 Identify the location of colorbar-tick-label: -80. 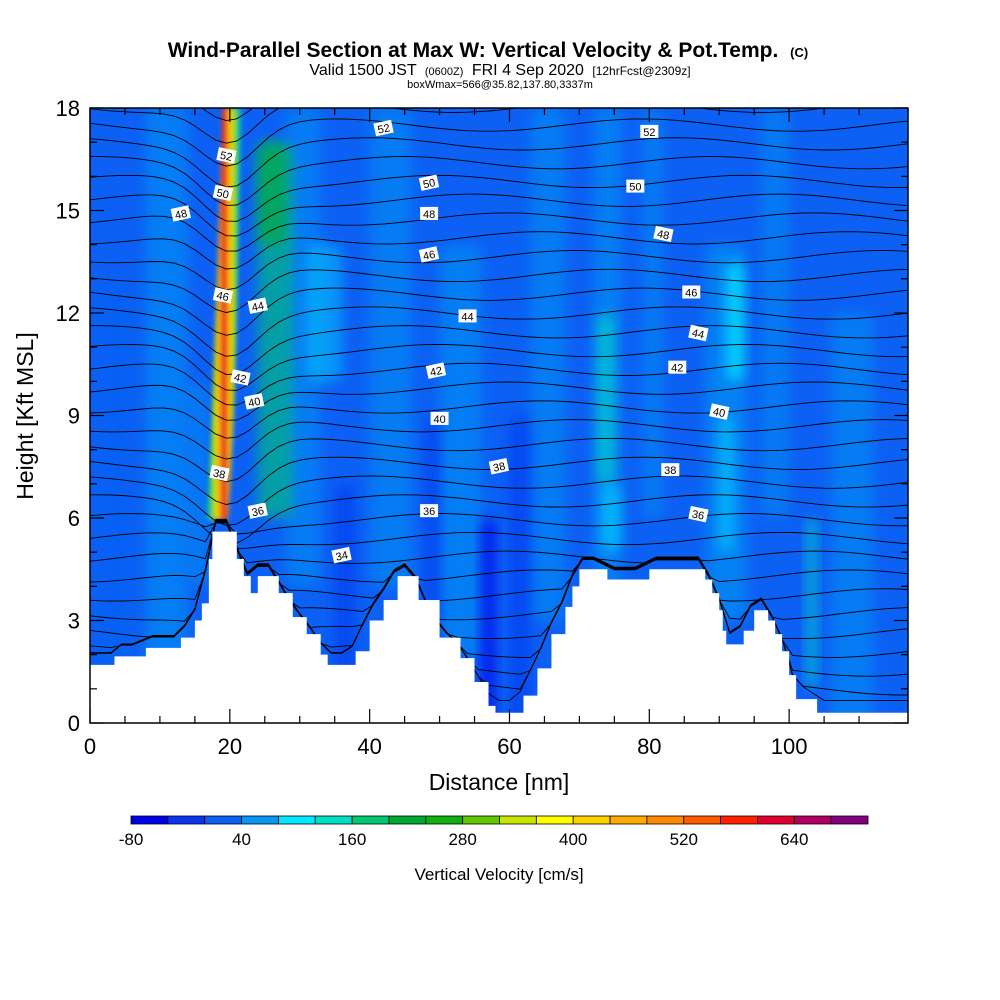
(131, 839).